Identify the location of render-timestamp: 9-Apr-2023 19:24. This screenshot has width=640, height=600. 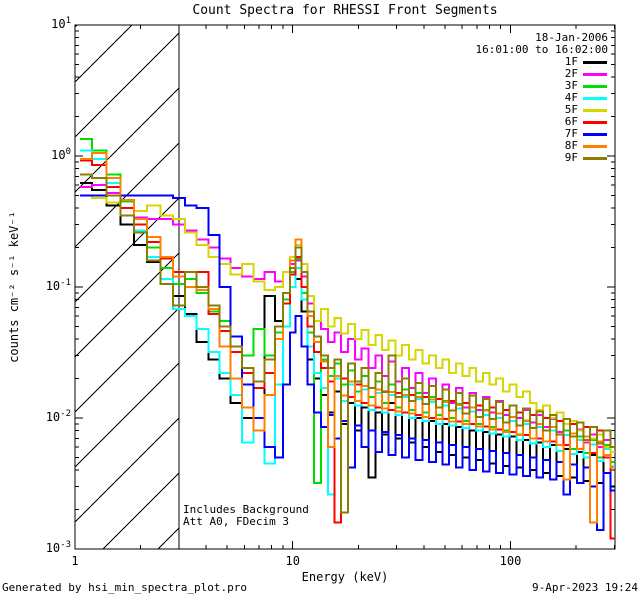
(585, 587).